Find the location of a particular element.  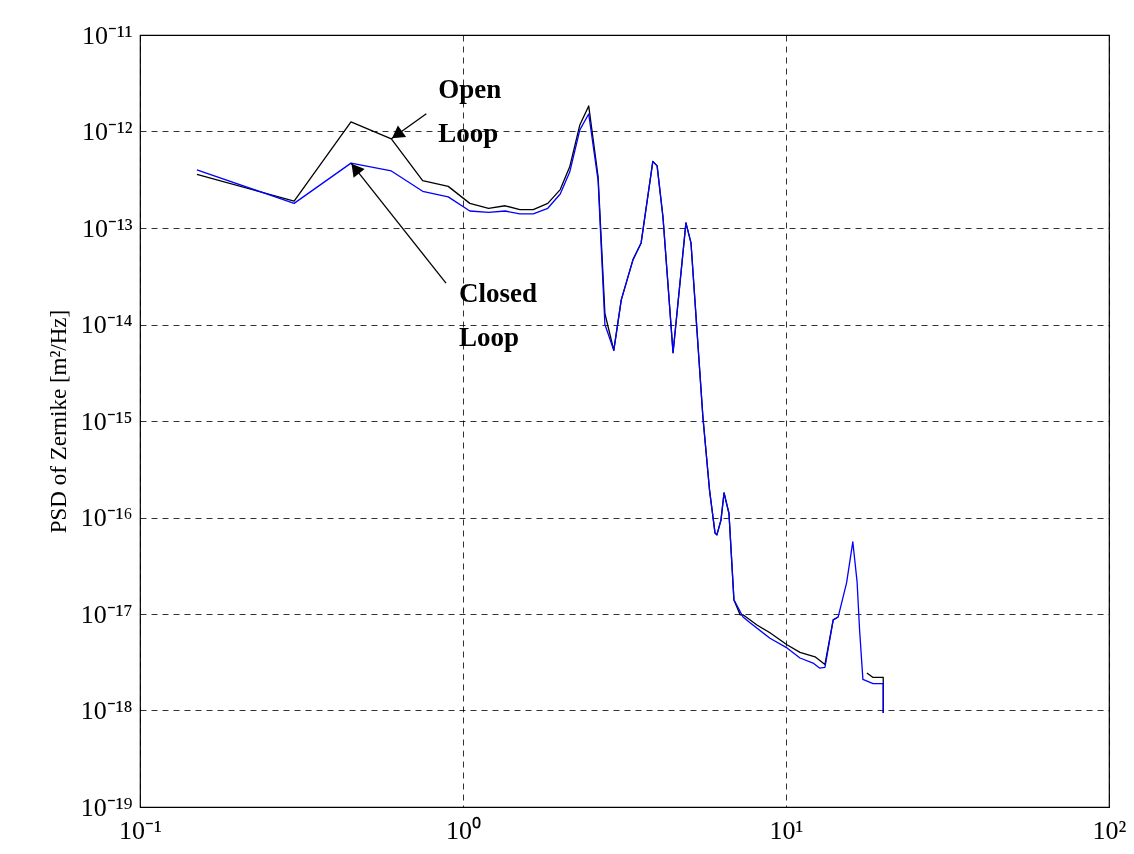

y-tick-label: 10⁻¹² is located at coordinates (107, 131).